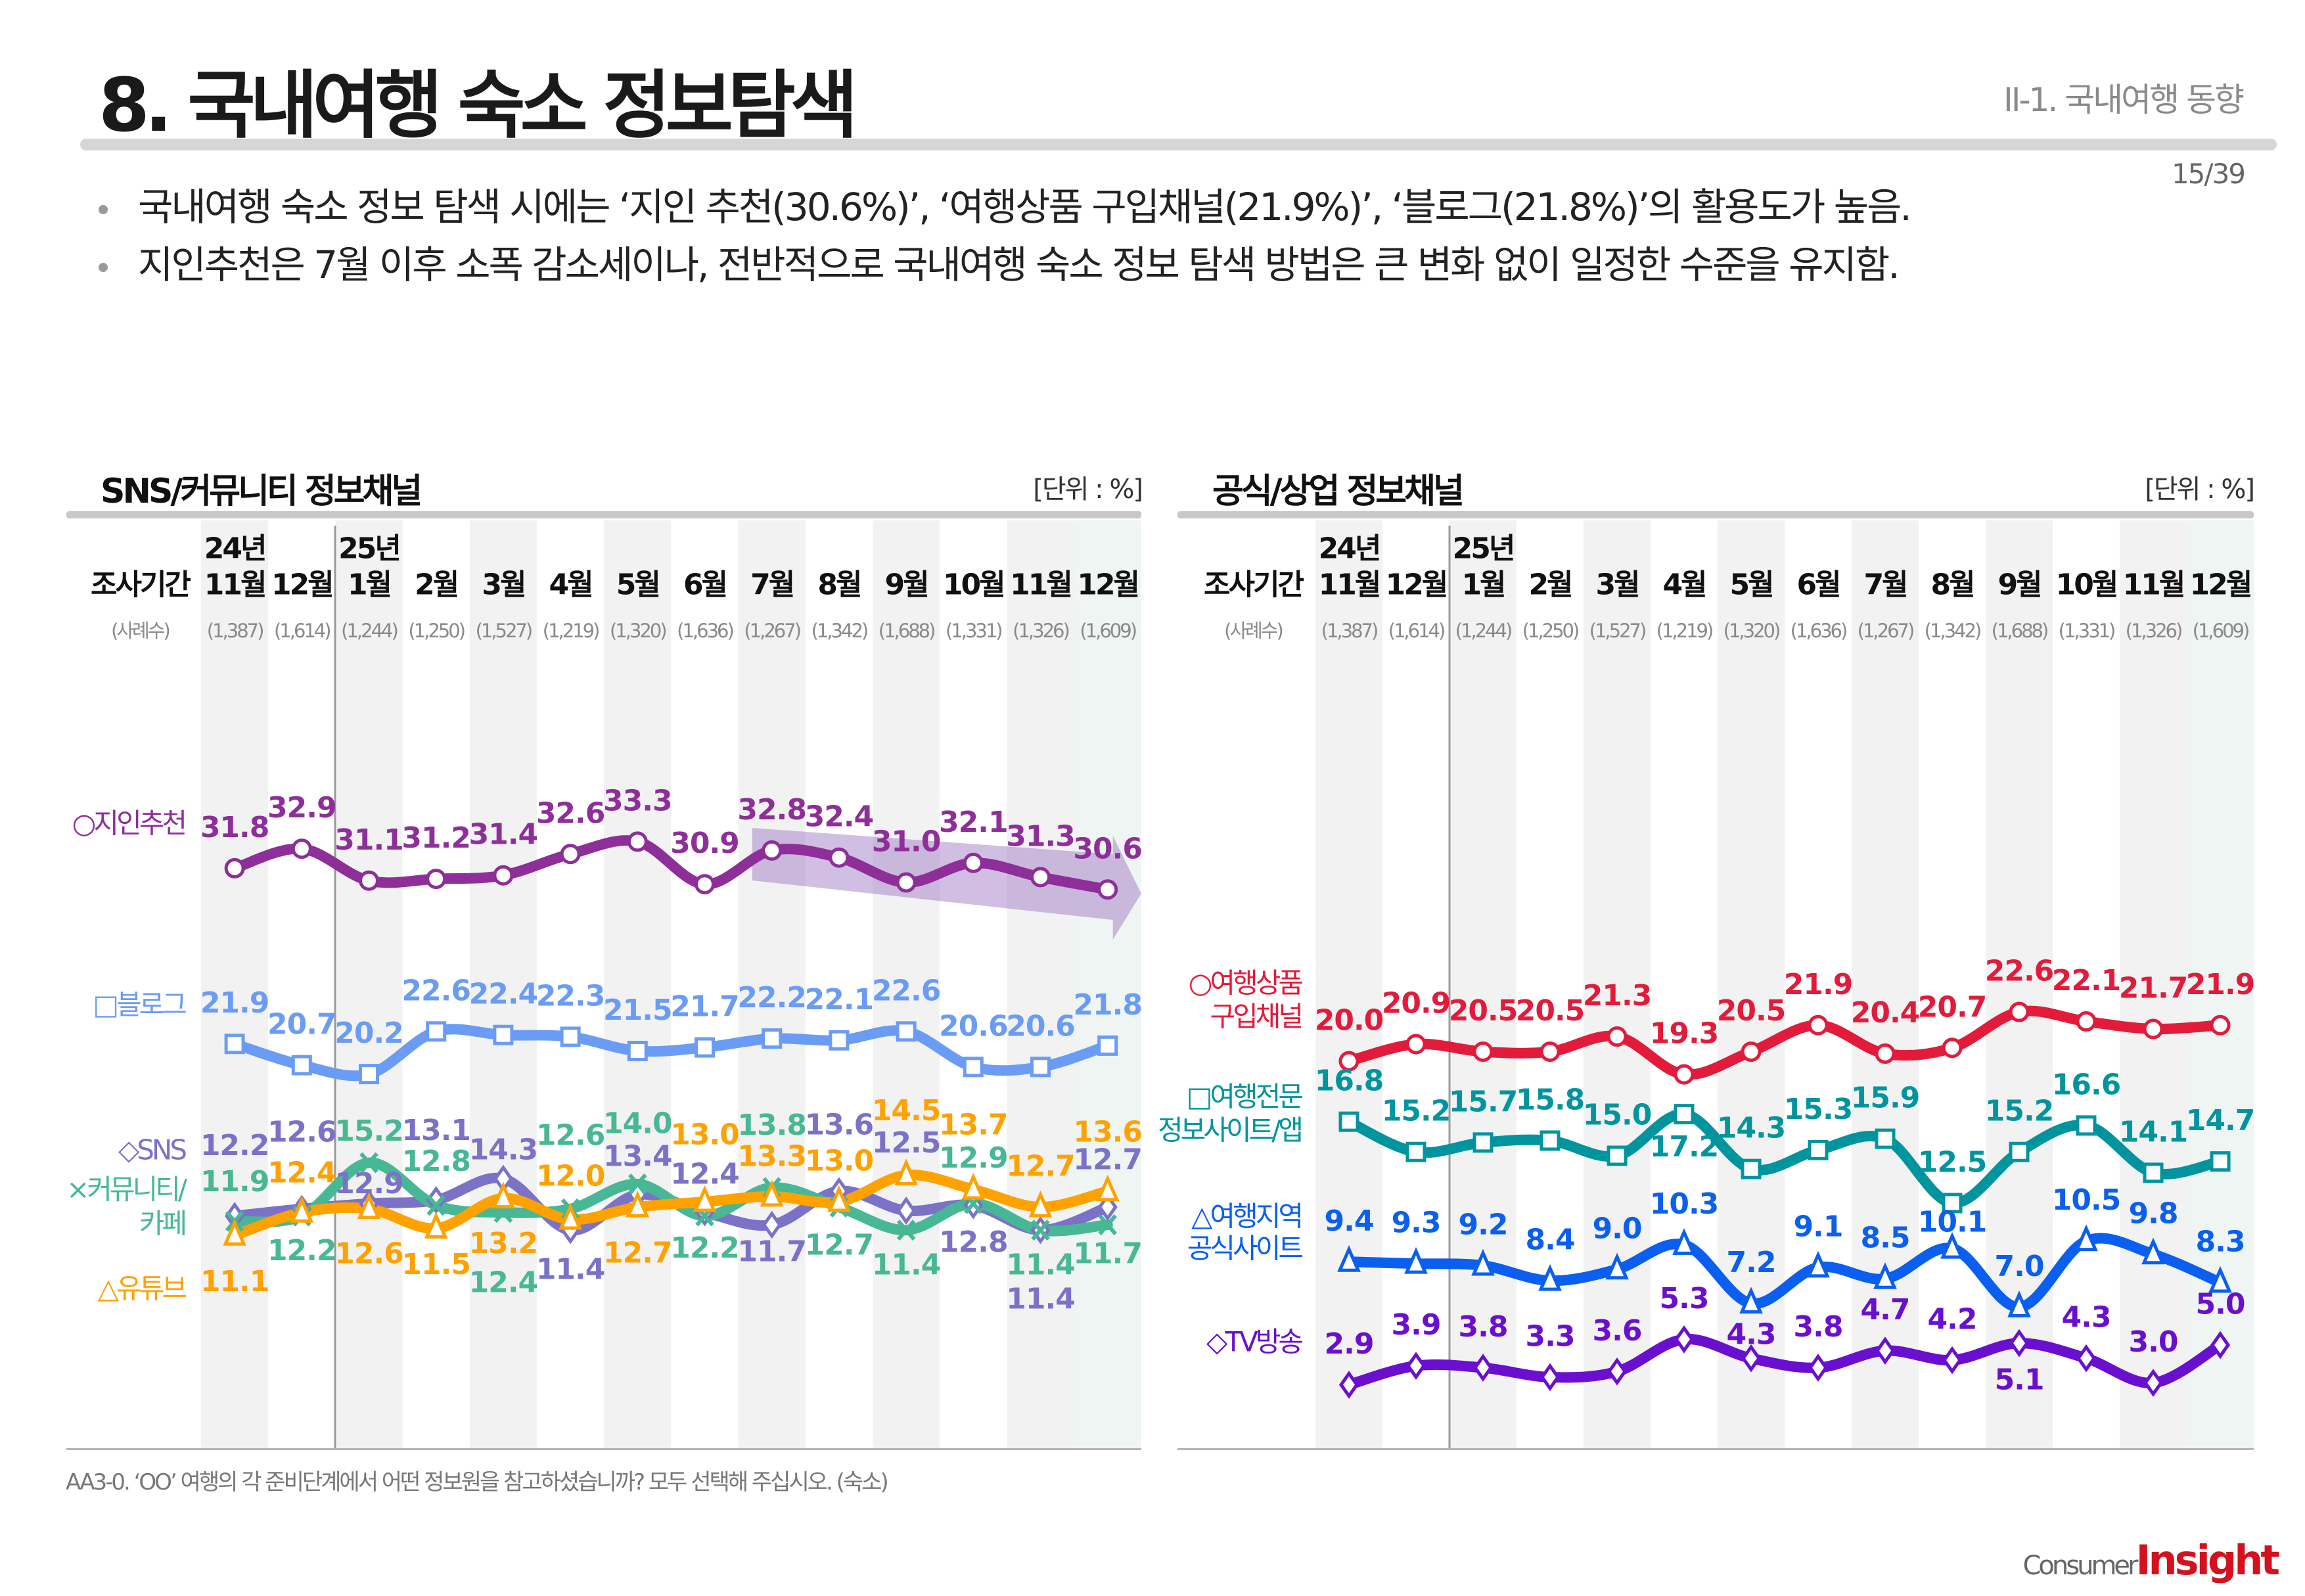 The image size is (2305, 1596). Describe the element at coordinates (301, 1173) in the screenshot. I see `data-label: 12.4` at that location.